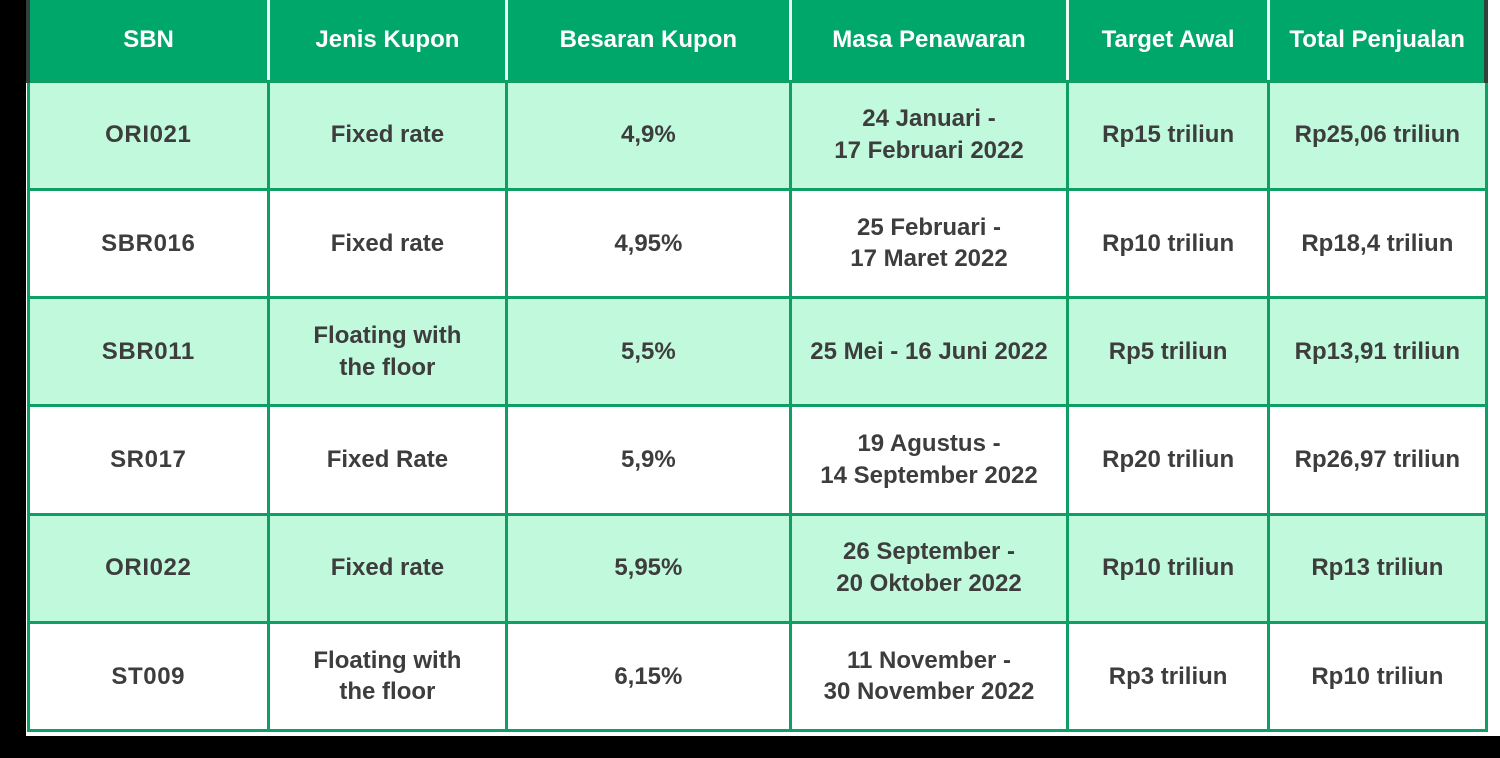  Describe the element at coordinates (13, 379) in the screenshot. I see `left-frame-bar` at that location.